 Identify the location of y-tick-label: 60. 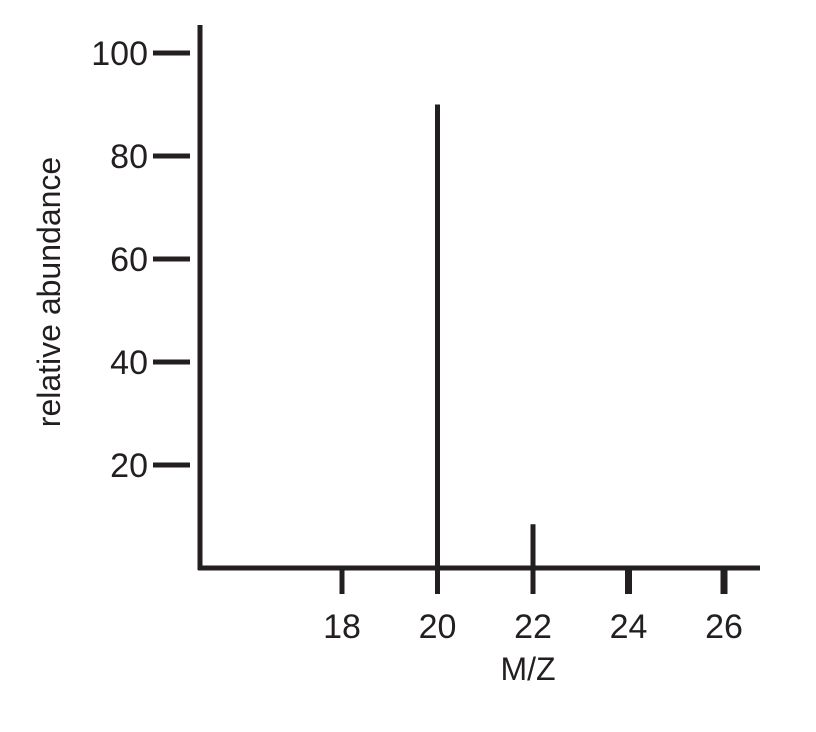
(129, 260).